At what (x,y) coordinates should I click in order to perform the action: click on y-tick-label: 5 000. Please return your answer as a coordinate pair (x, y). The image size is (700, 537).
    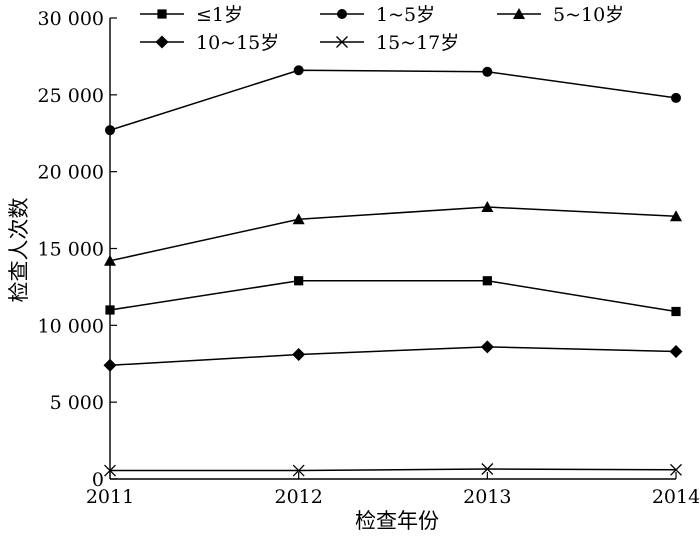
    Looking at the image, I should click on (77, 403).